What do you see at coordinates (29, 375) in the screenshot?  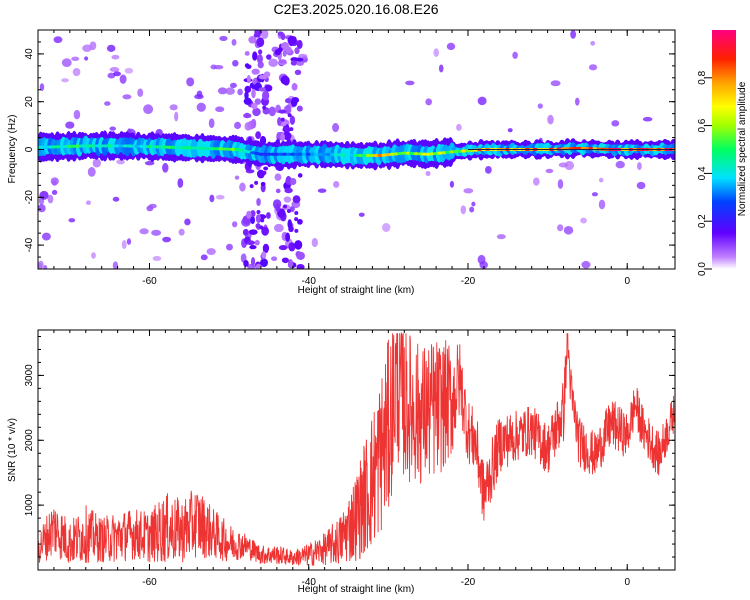 I see `y-tick-label: 3000` at bounding box center [29, 375].